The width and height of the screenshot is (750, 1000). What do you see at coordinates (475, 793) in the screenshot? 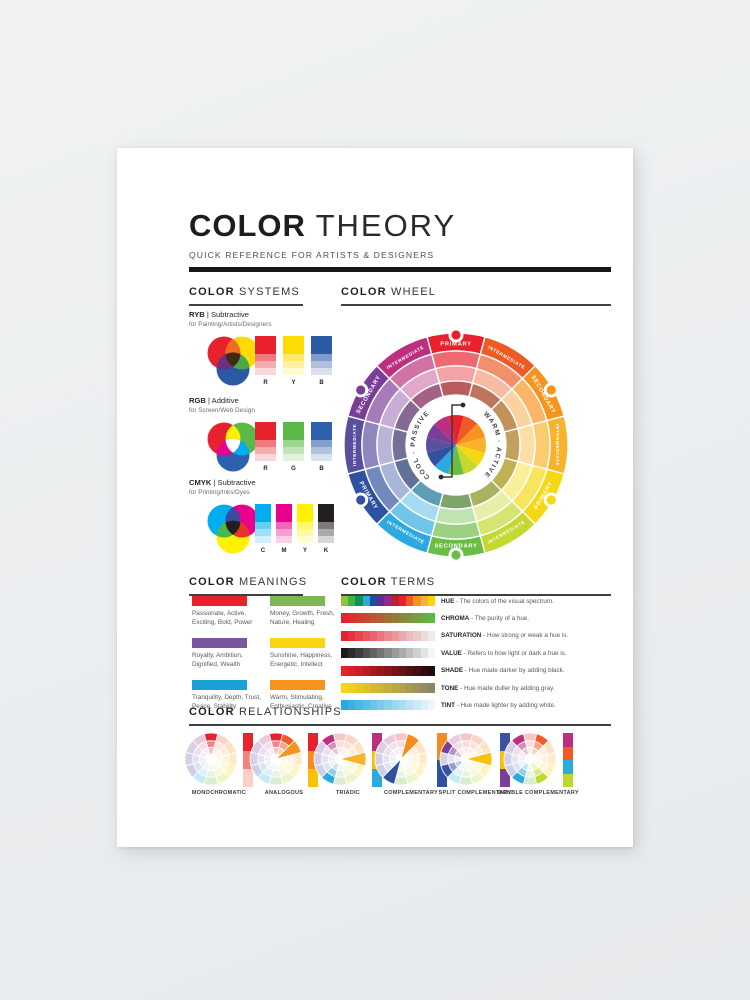
I see `relationship-label: SPLIT COMPLEMENTARY` at bounding box center [475, 793].